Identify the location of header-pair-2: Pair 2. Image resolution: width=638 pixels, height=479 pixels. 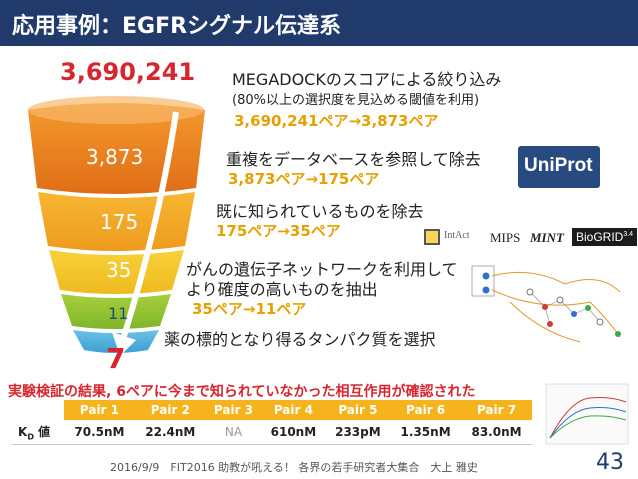
(170, 410).